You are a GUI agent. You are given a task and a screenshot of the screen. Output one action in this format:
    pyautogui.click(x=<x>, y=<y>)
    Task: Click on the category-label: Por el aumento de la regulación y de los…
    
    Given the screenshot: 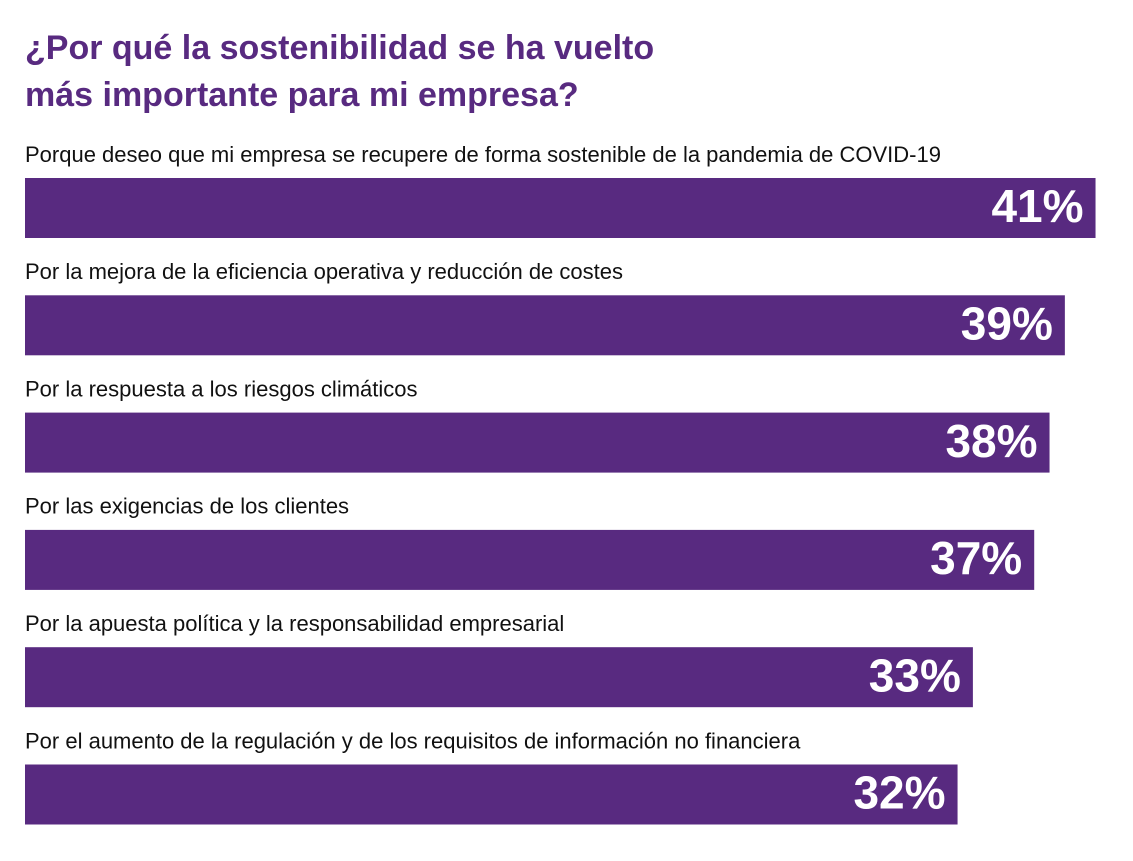 What is the action you would take?
    pyautogui.click(x=413, y=740)
    